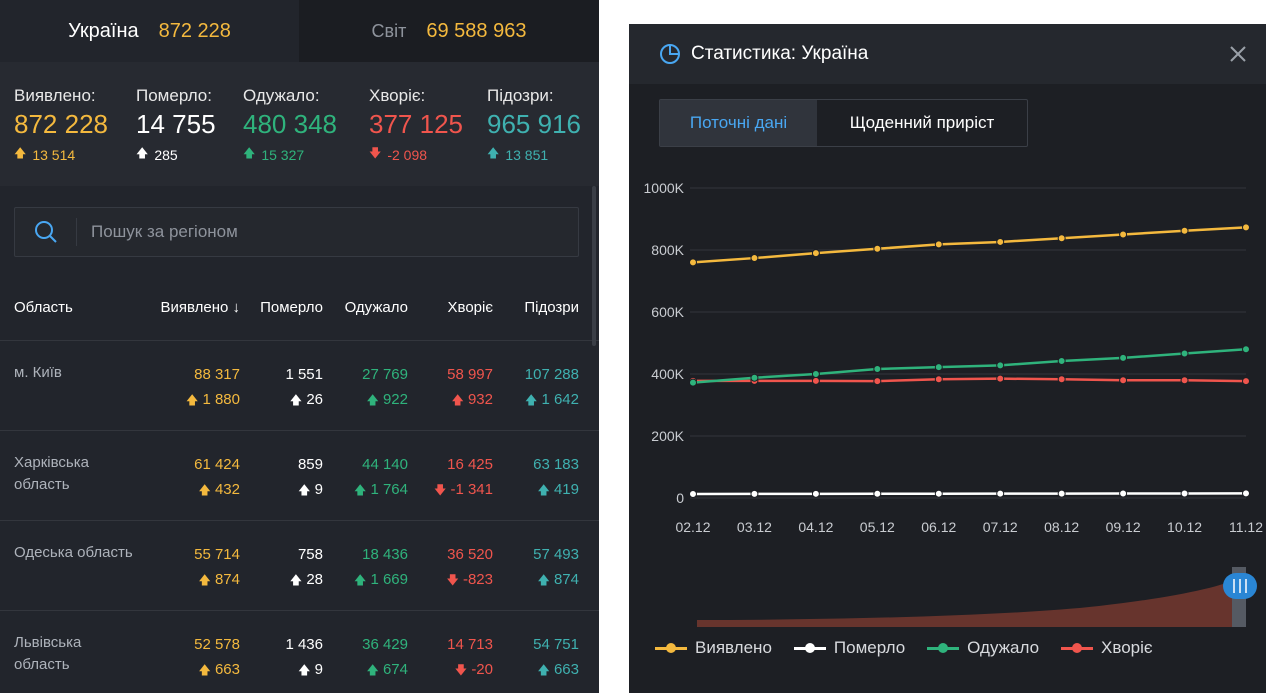 This screenshot has width=1266, height=693. I want to click on scrollbar, so click(594, 266).